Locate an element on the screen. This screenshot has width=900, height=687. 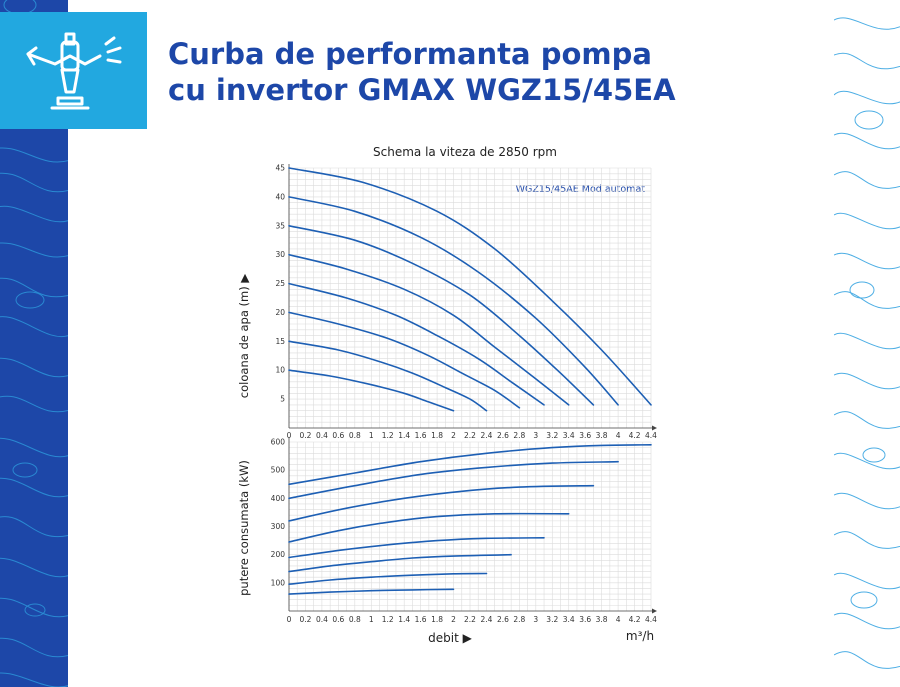
top-chart-legend: WGZ15/45AE Mod automat is located at coordinates (581, 189).